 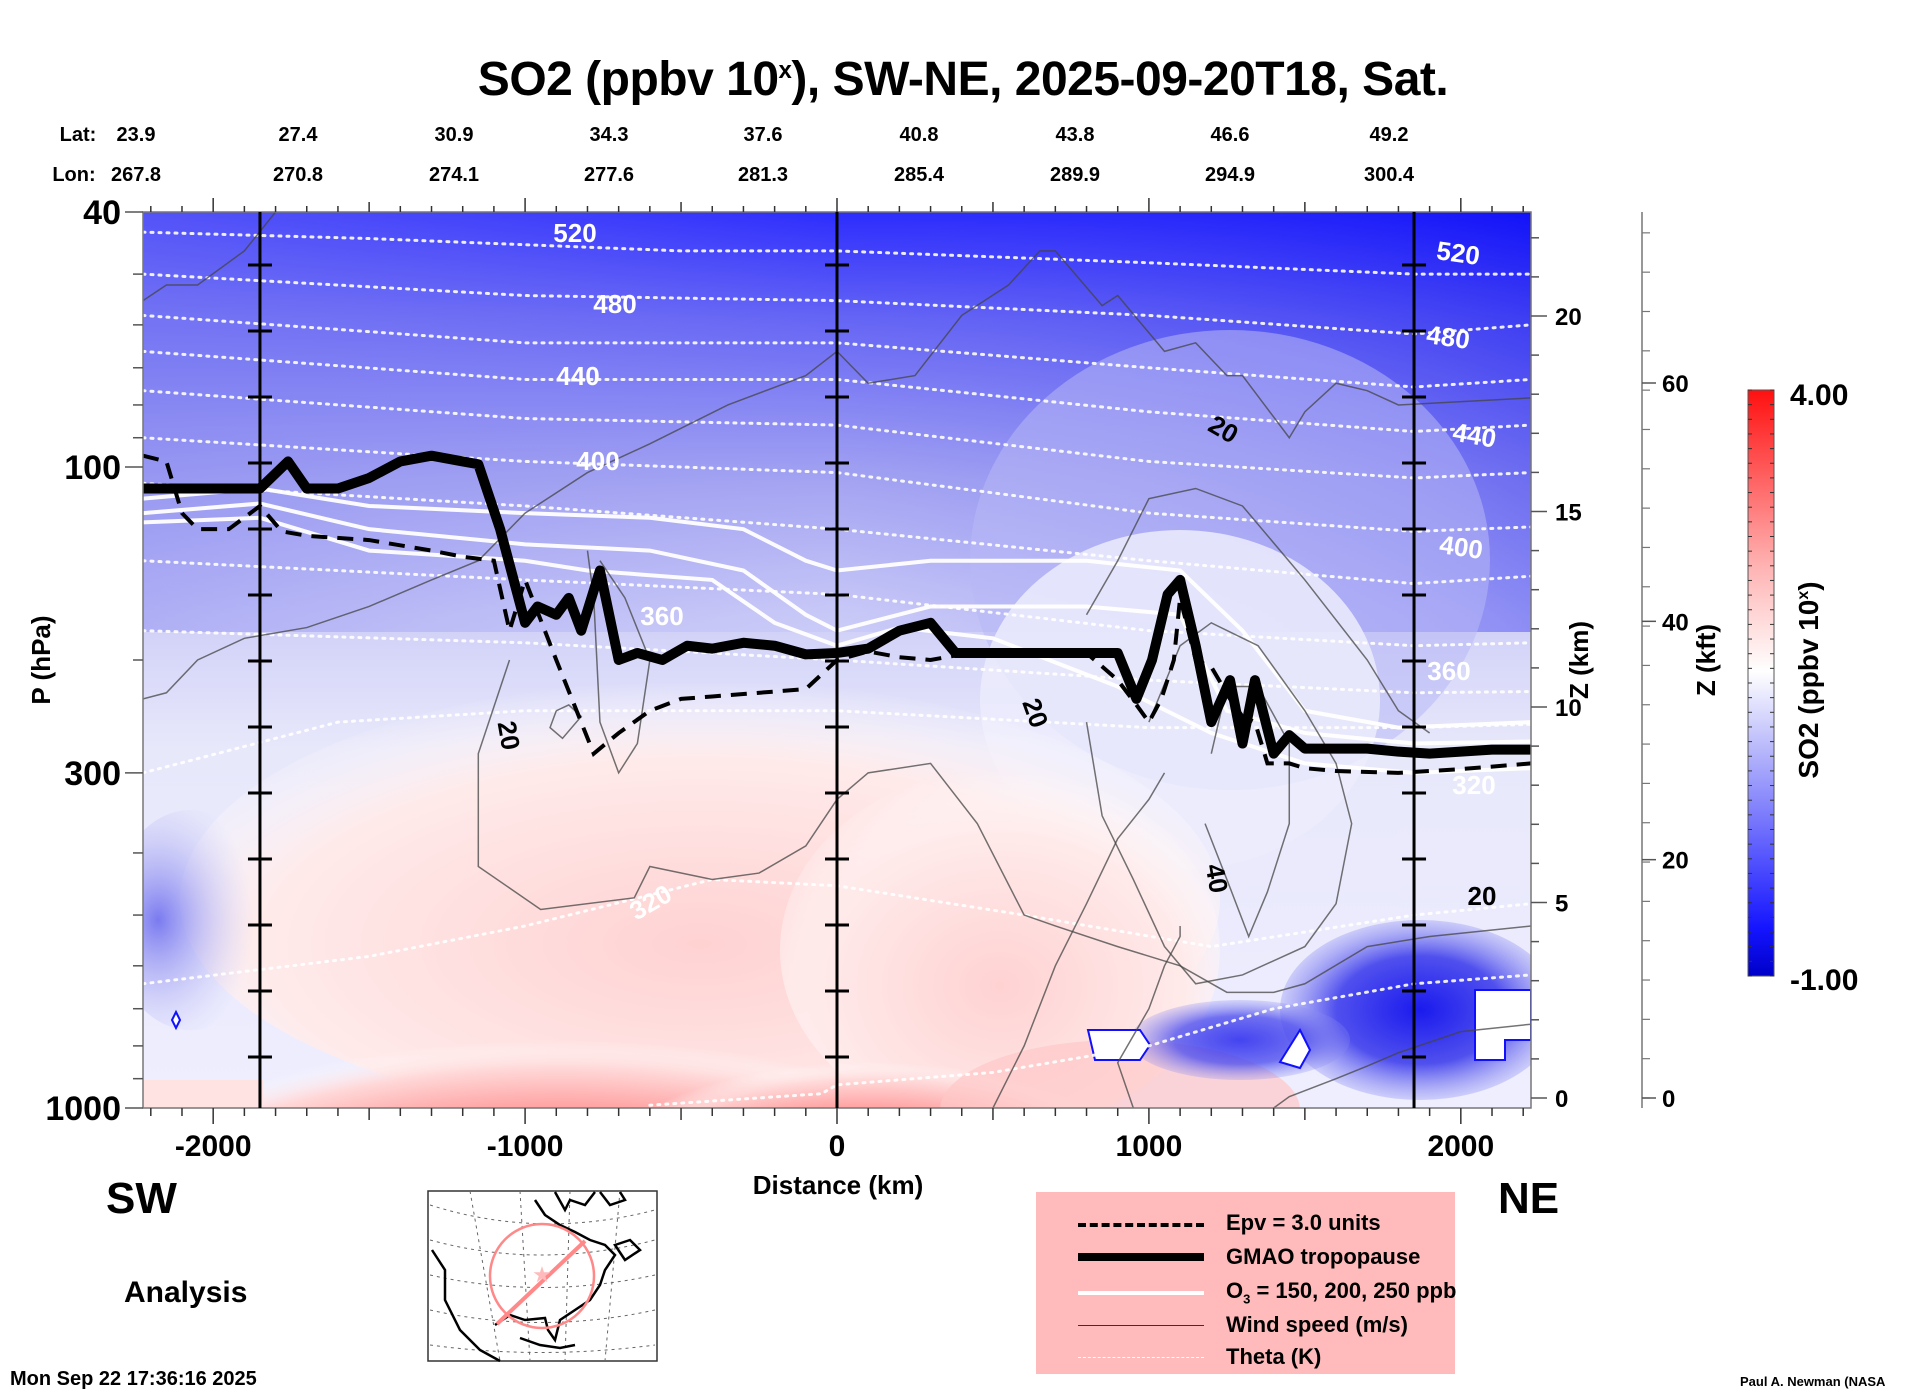 I want to click on lon-value: 274.1, so click(x=454, y=175).